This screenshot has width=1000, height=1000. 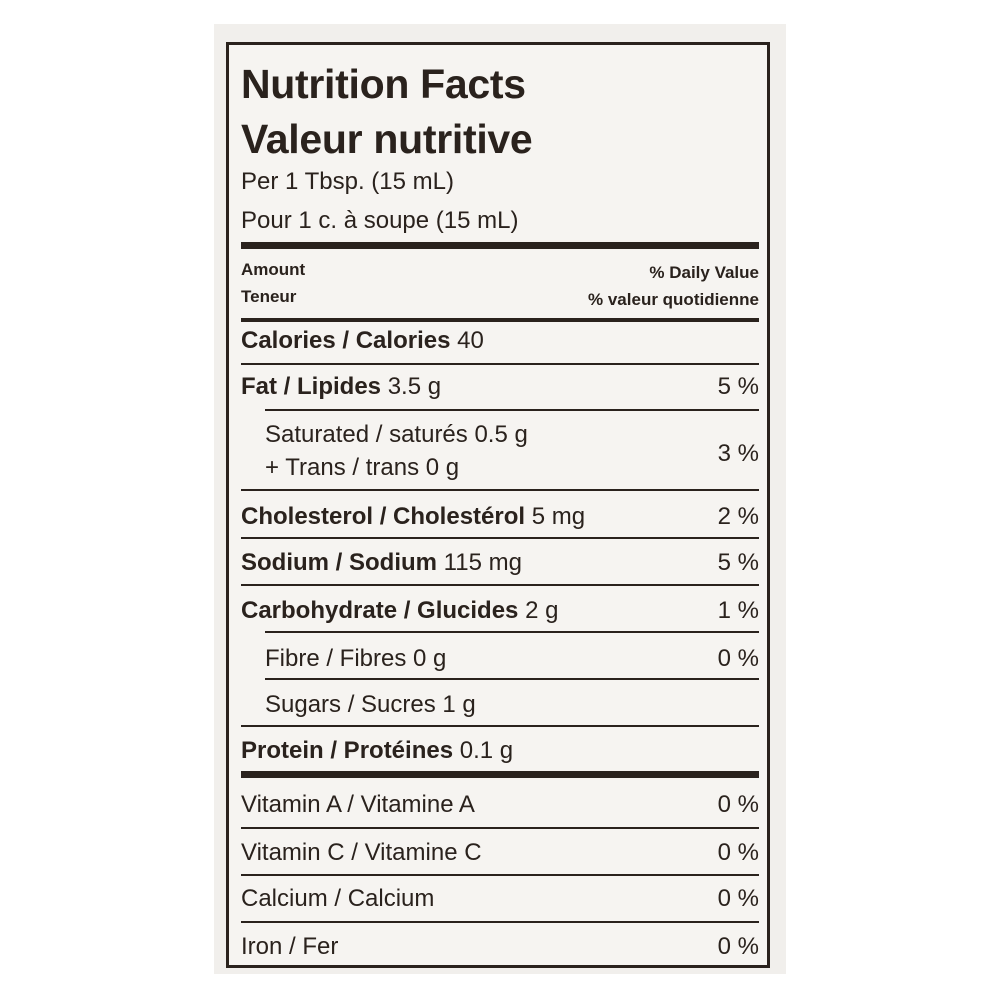 I want to click on fat-name: Fat / Lipides, so click(x=311, y=386).